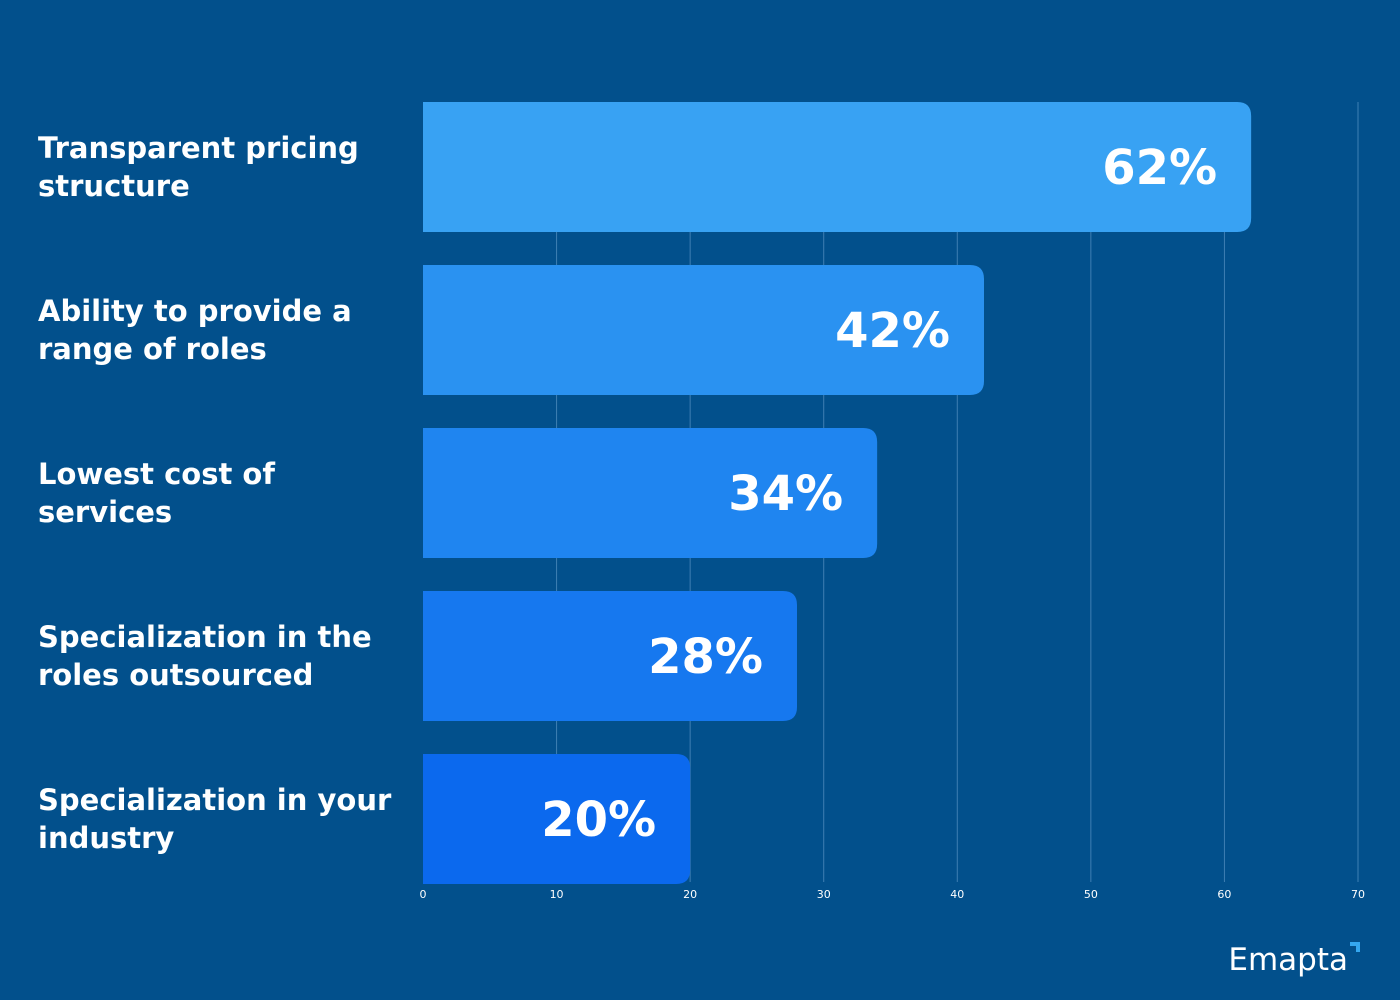 Image resolution: width=1400 pixels, height=1000 pixels. Describe the element at coordinates (598, 820) in the screenshot. I see `value-label-4: 20%` at that location.